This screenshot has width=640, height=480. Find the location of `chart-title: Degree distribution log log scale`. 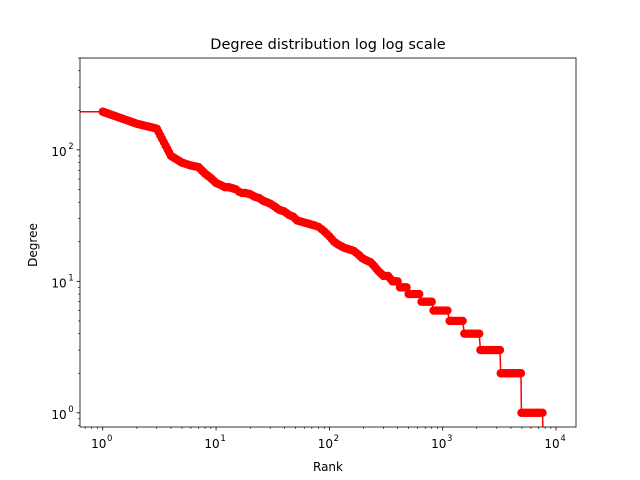

chart-title: Degree distribution log log scale is located at coordinates (327, 45).